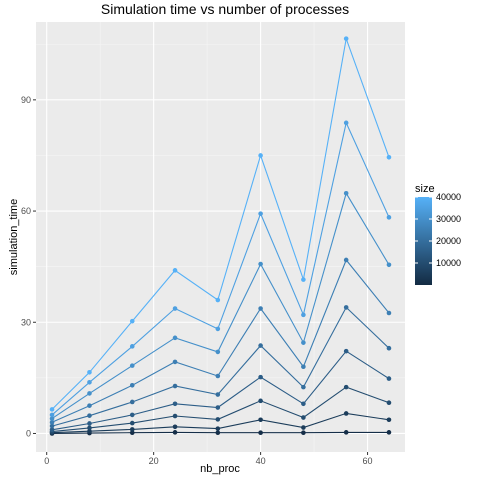  What do you see at coordinates (46, 461) in the screenshot?
I see `x-tick-label: 0` at bounding box center [46, 461].